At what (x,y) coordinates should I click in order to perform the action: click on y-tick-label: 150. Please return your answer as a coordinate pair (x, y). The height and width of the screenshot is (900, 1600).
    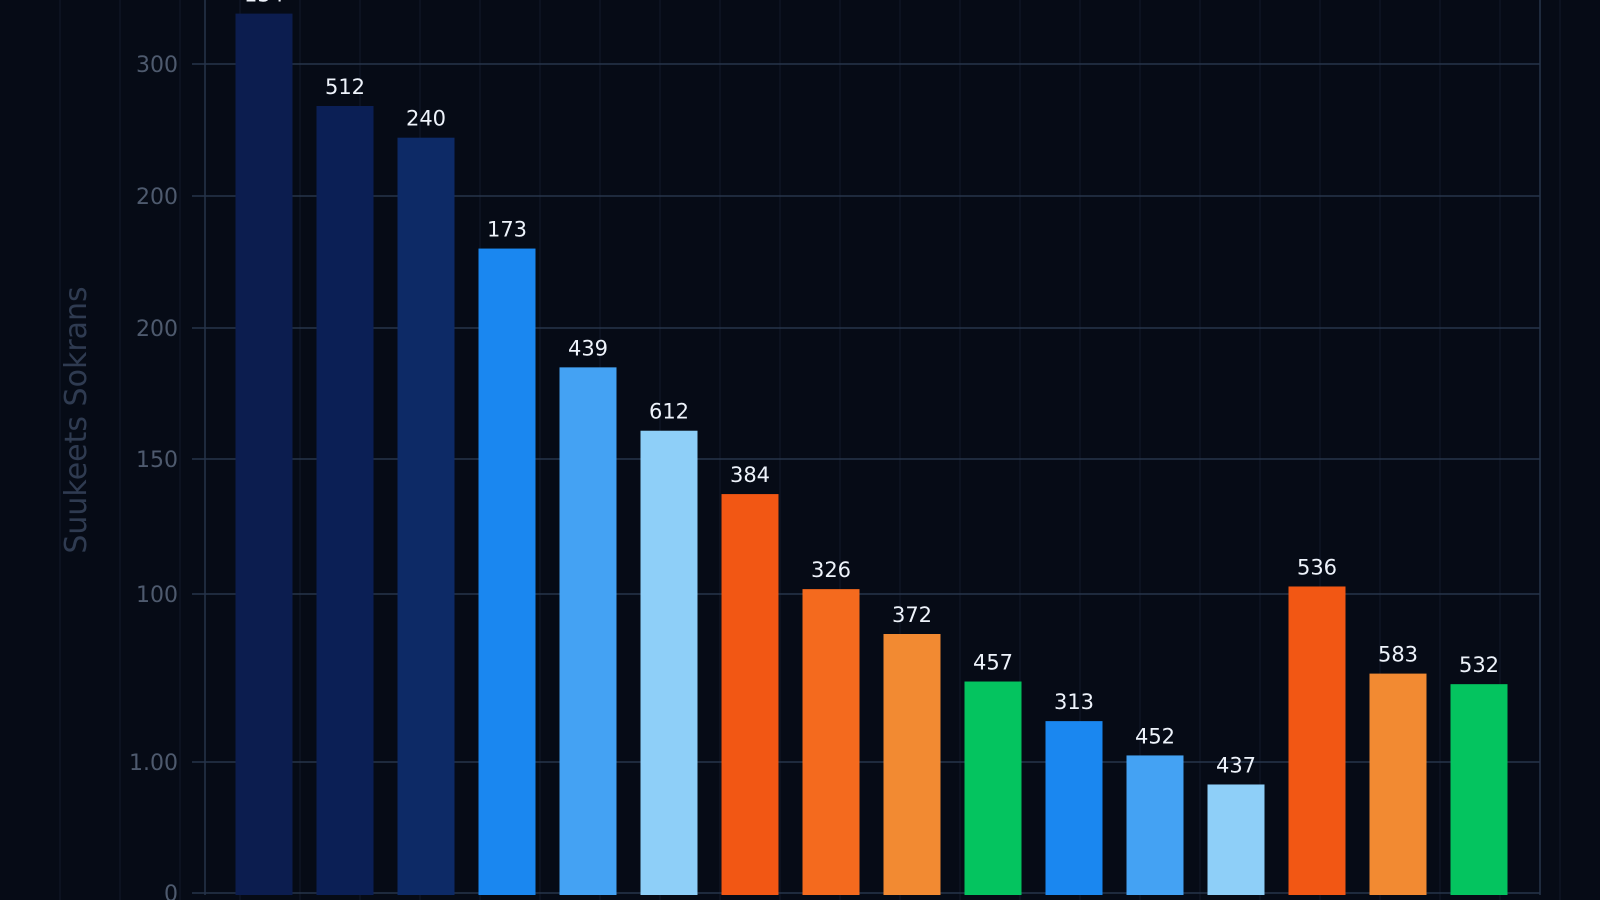
    Looking at the image, I should click on (157, 460).